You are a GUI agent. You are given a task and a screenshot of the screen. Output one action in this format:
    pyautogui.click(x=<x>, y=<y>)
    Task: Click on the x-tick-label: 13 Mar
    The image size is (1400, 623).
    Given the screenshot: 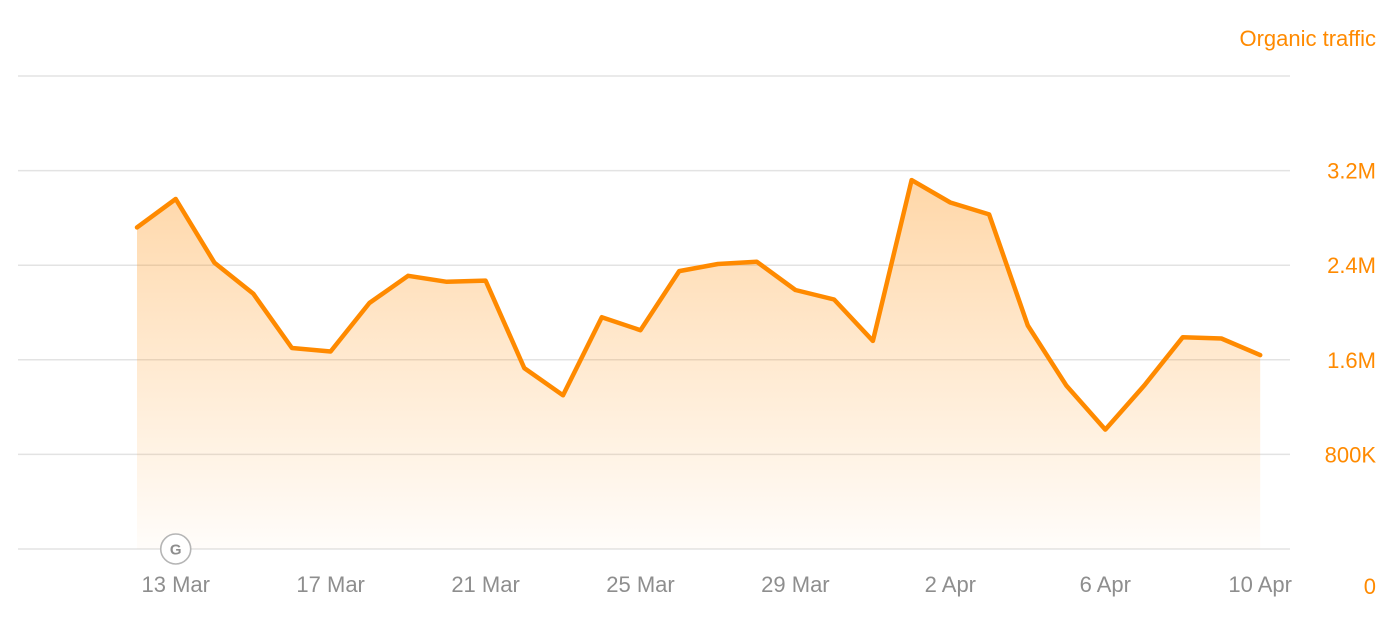 What is the action you would take?
    pyautogui.click(x=175, y=584)
    